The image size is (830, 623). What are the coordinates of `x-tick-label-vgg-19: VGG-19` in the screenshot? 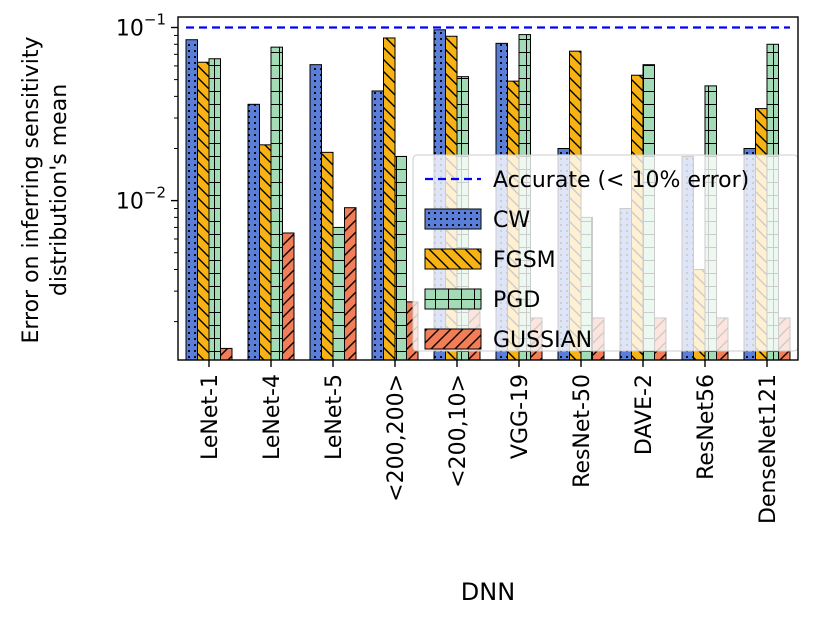 It's located at (520, 416).